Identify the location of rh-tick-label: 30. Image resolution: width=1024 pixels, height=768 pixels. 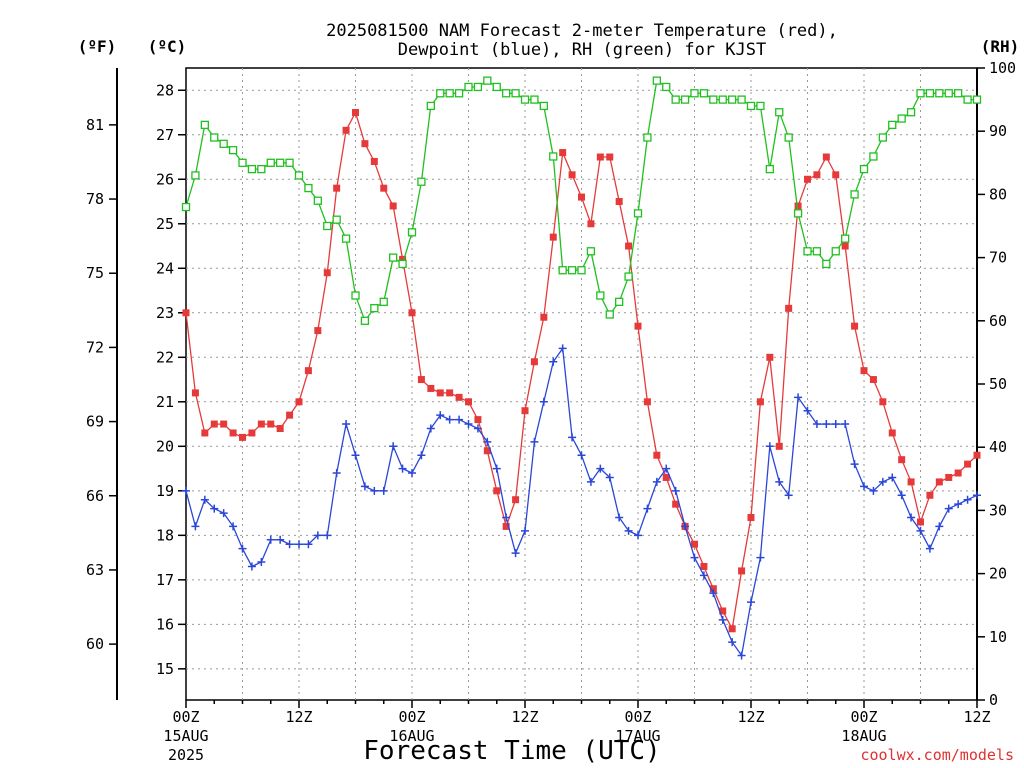
(998, 510).